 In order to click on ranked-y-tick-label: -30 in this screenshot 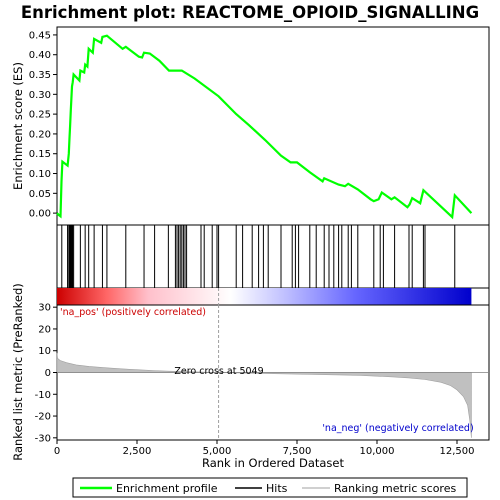, I will do `click(43, 438)`.